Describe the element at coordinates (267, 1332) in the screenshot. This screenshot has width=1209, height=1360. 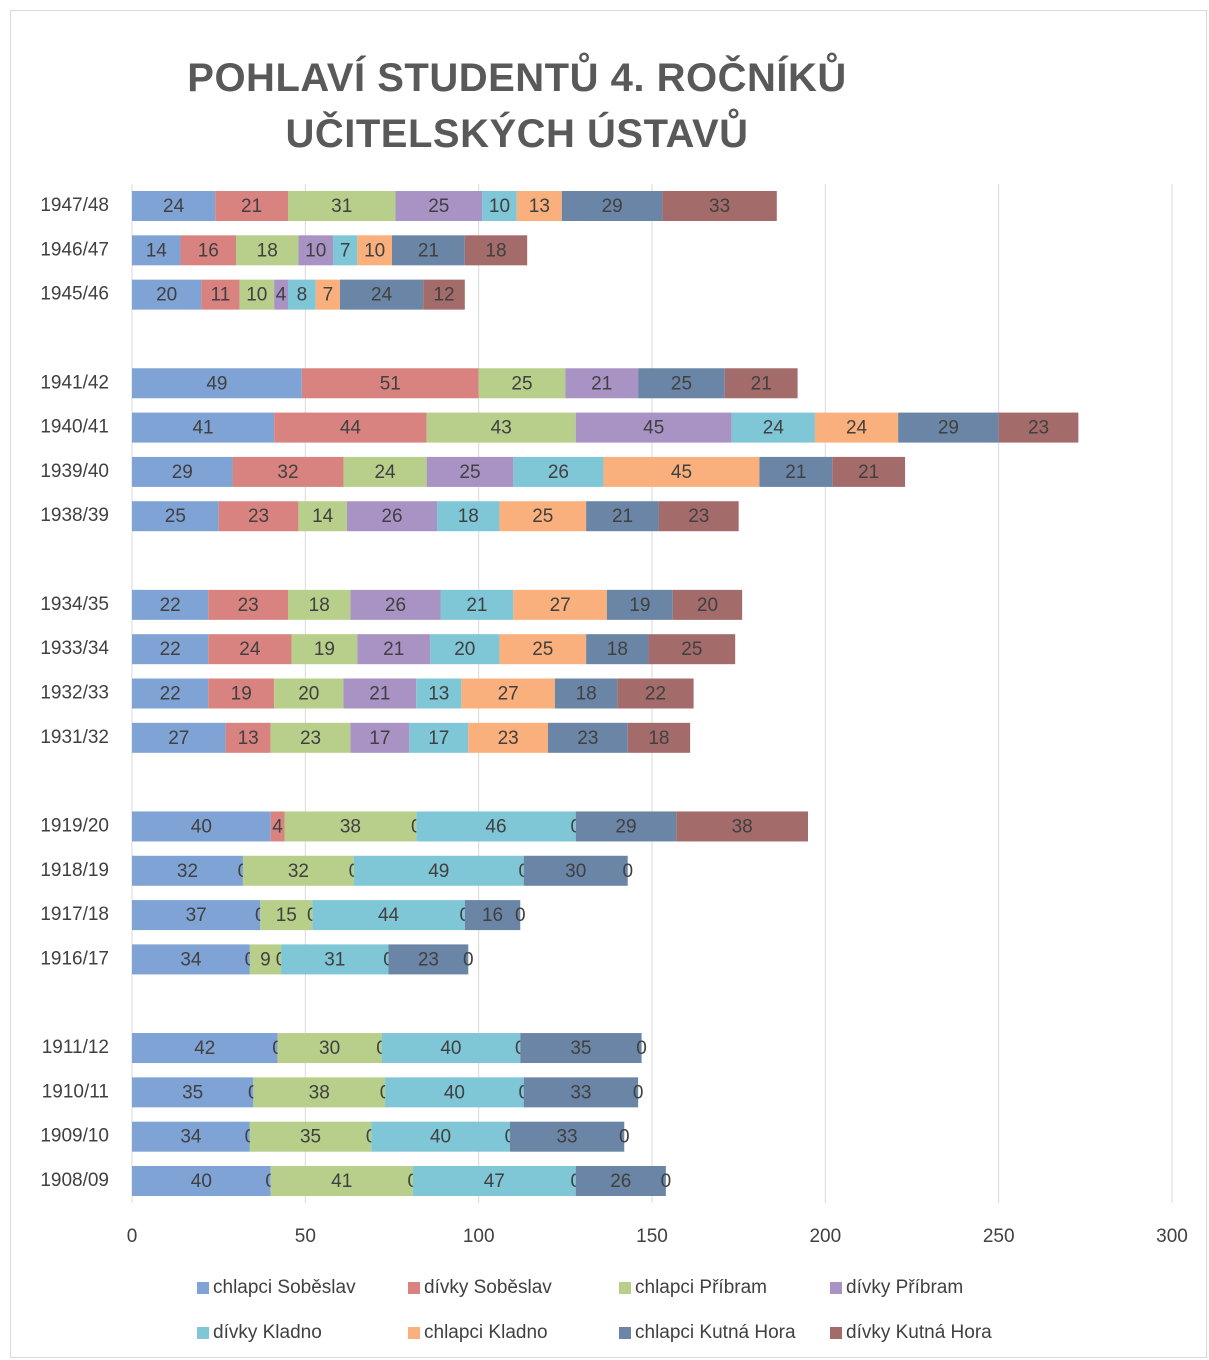
I see `legend-label: dívky Kladno` at that location.